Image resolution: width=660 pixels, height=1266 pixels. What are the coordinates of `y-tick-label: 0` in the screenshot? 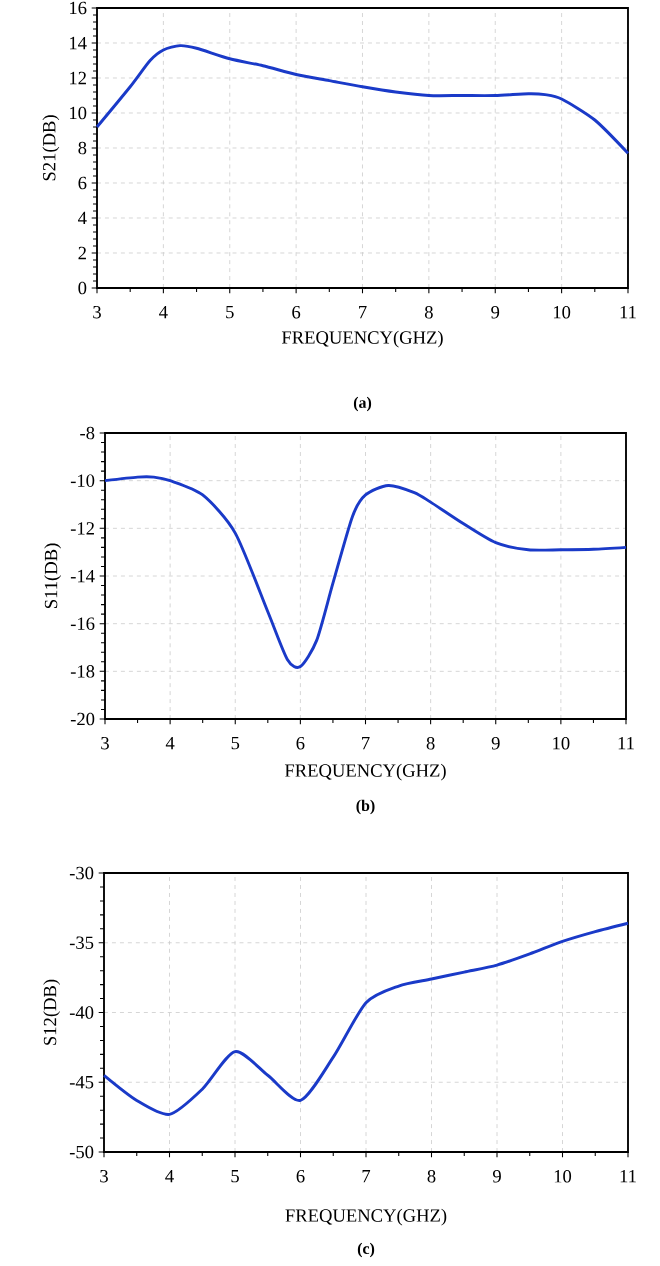 It's located at (82, 288).